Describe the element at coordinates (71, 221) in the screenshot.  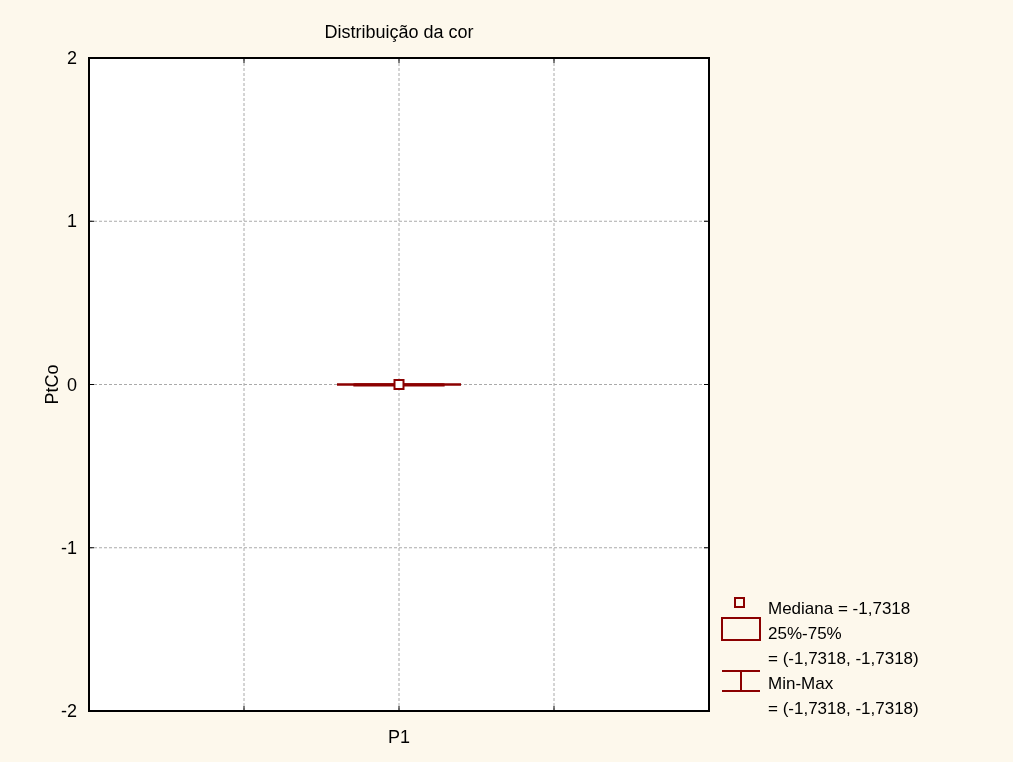
I see `y-tick-label: 1` at that location.